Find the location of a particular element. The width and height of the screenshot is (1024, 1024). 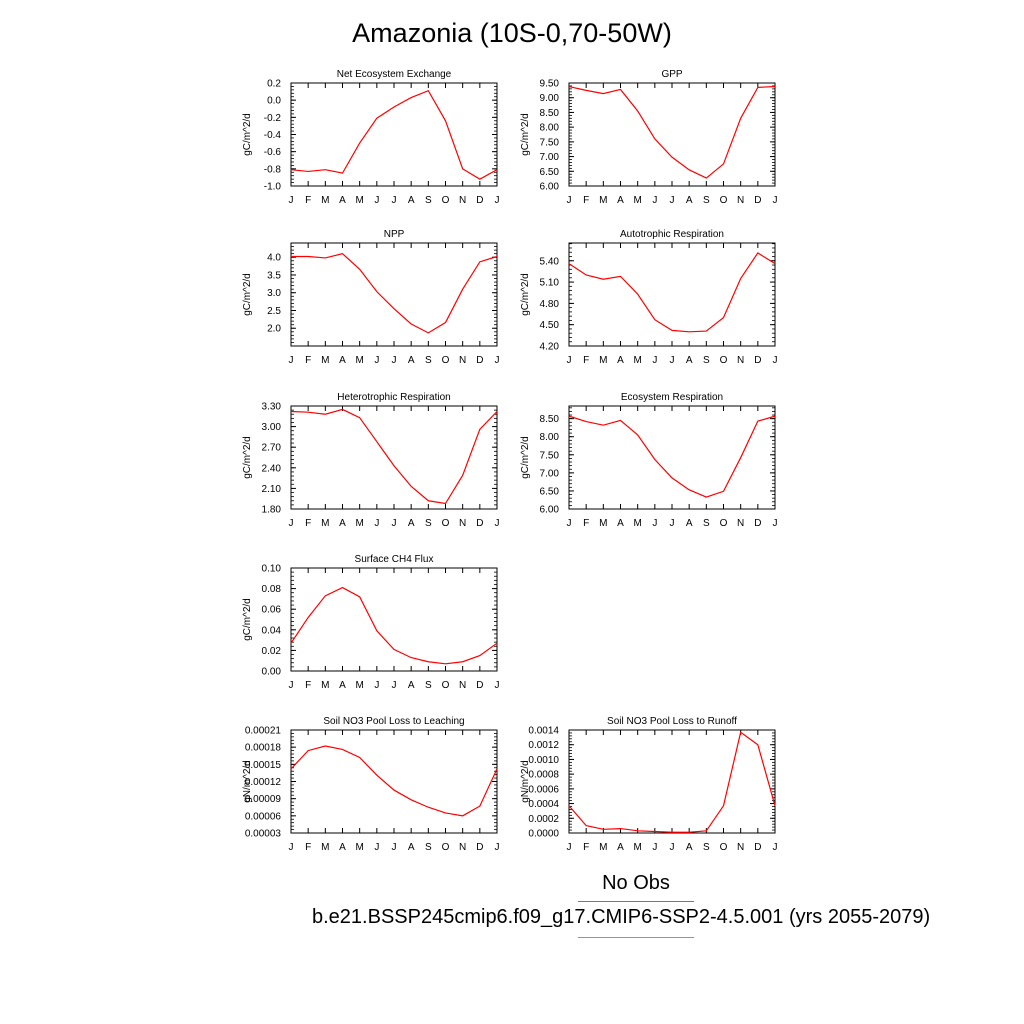

y-tick-label: 0.00 is located at coordinates (272, 672).